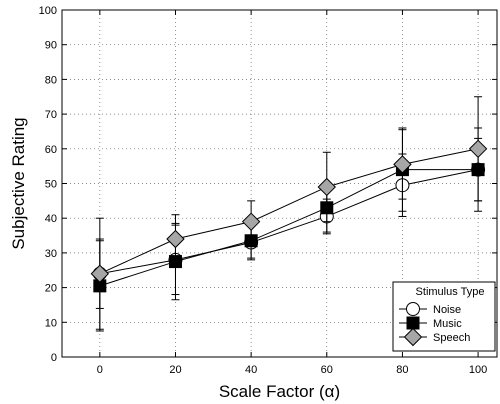 Image resolution: width=500 pixels, height=404 pixels. I want to click on legend-item-noise: Noise, so click(430, 309).